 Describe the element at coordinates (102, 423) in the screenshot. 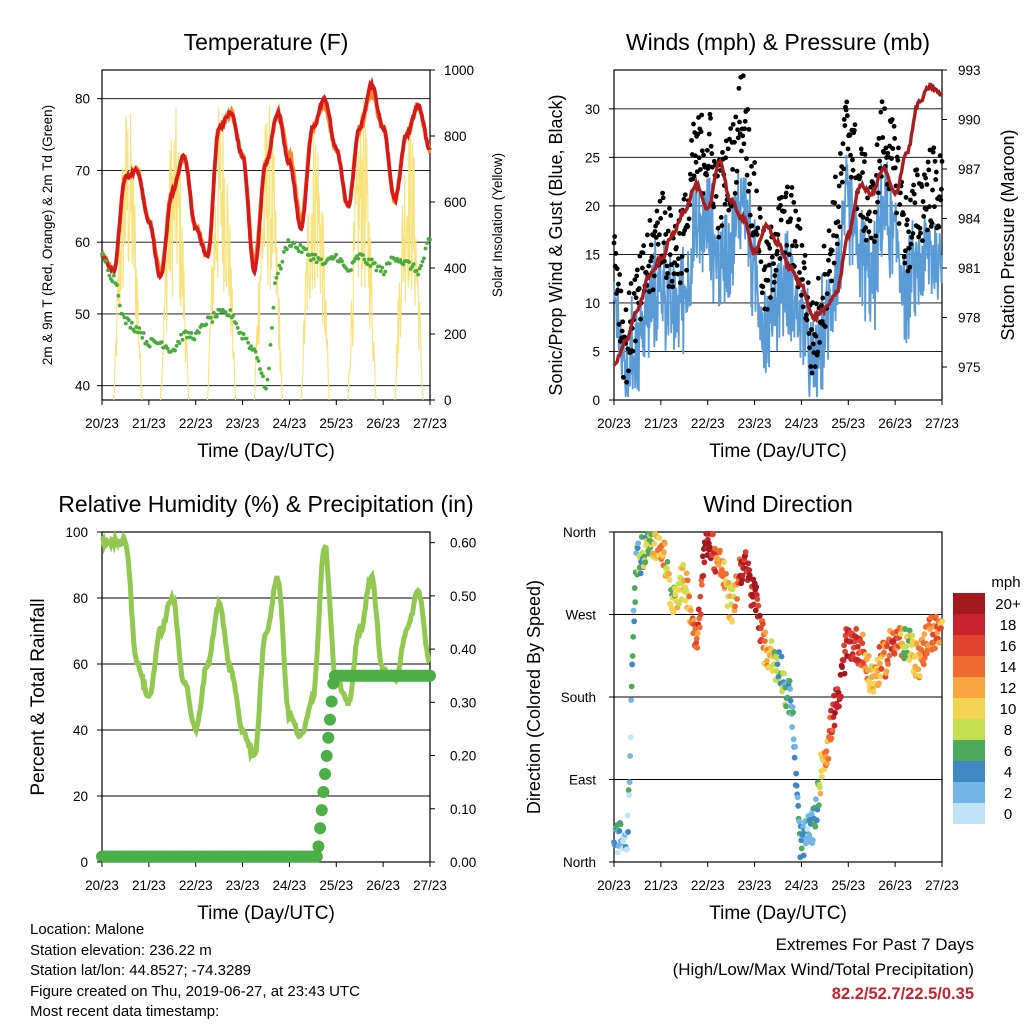

I see `temperature-xtick-label: 20/23` at that location.